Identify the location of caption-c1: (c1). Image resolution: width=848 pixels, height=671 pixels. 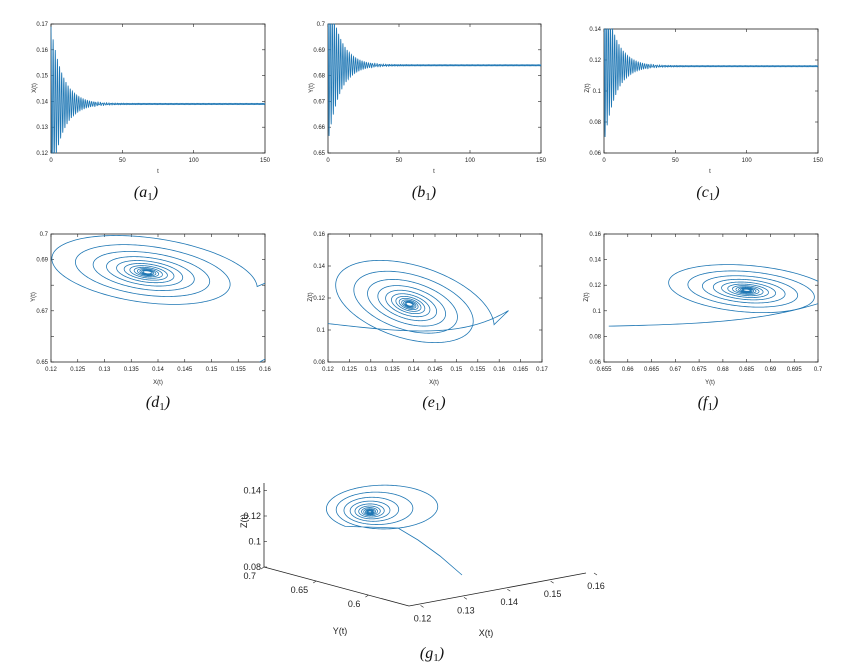
(707, 193).